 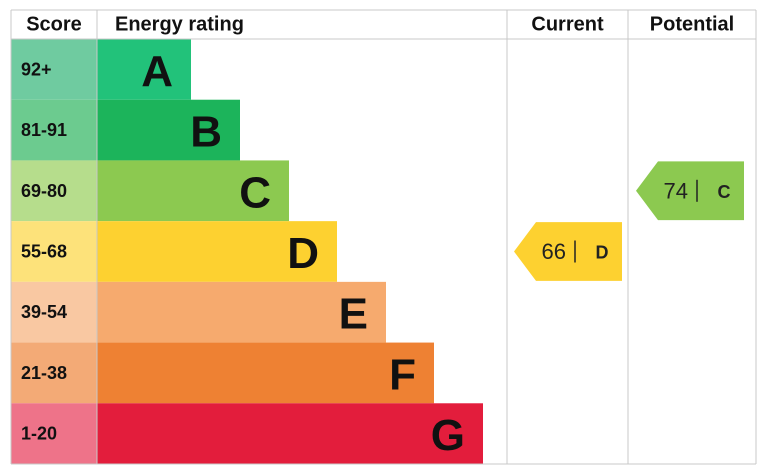 What do you see at coordinates (724, 192) in the screenshot?
I see `potential-letter: C` at bounding box center [724, 192].